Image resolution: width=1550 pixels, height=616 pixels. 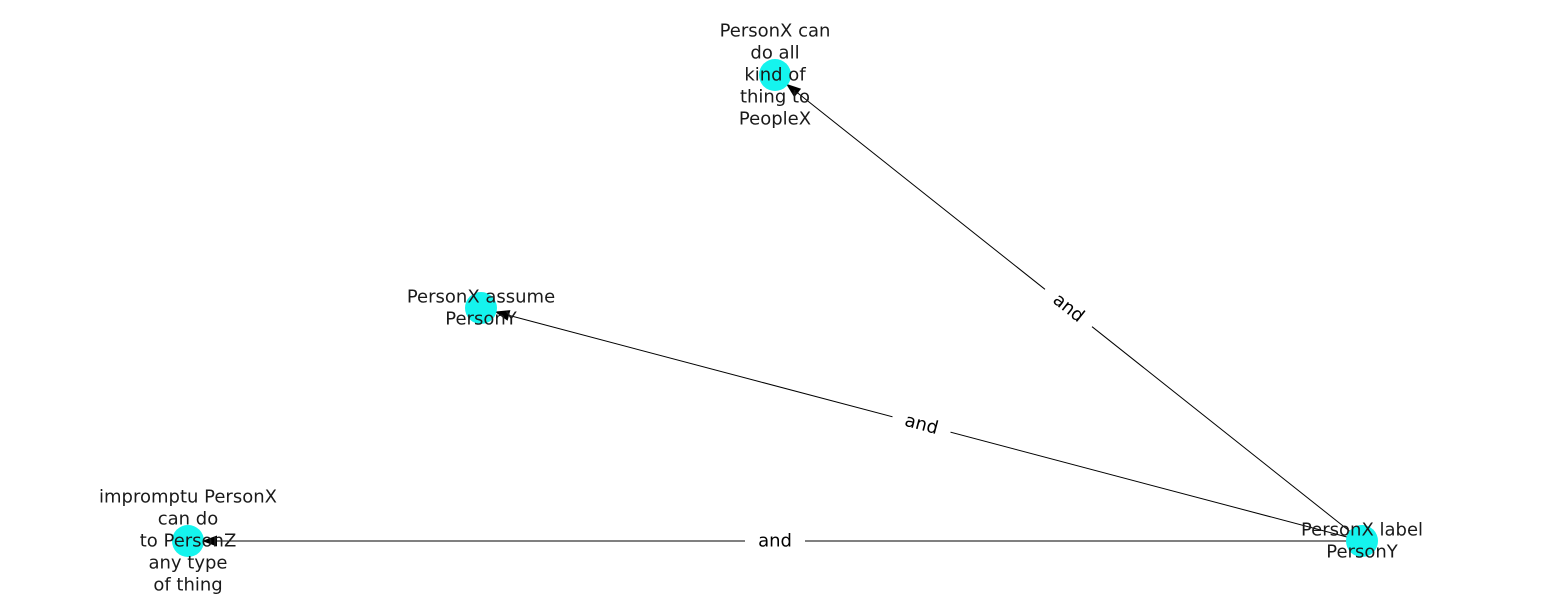 What do you see at coordinates (502, 315) in the screenshot?
I see `arrowhead-e2` at bounding box center [502, 315].